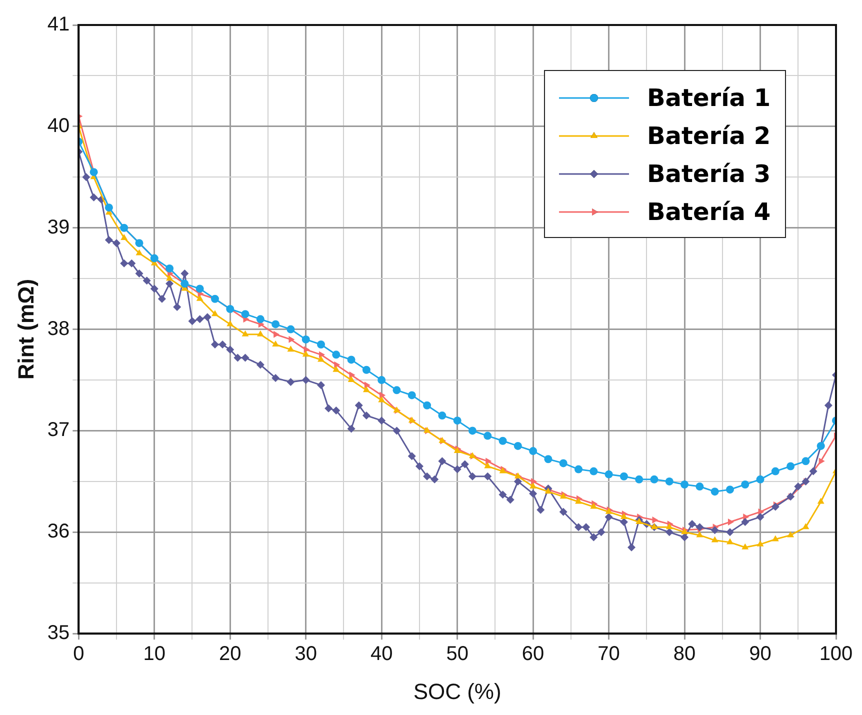 Image resolution: width=862 pixels, height=715 pixels. Describe the element at coordinates (381, 654) in the screenshot. I see `x-tick-label: 40` at that location.